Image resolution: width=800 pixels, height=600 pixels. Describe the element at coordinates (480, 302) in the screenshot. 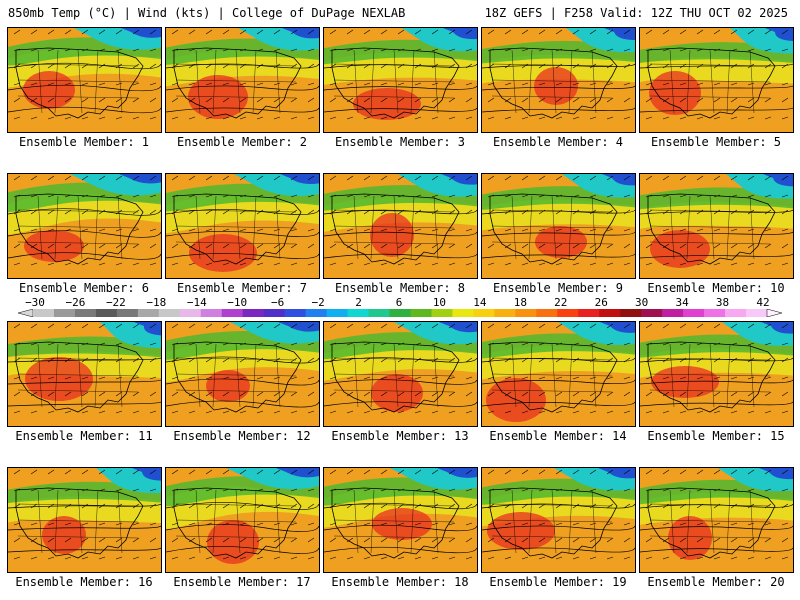

I see `colorbar-tick-label: 14` at that location.